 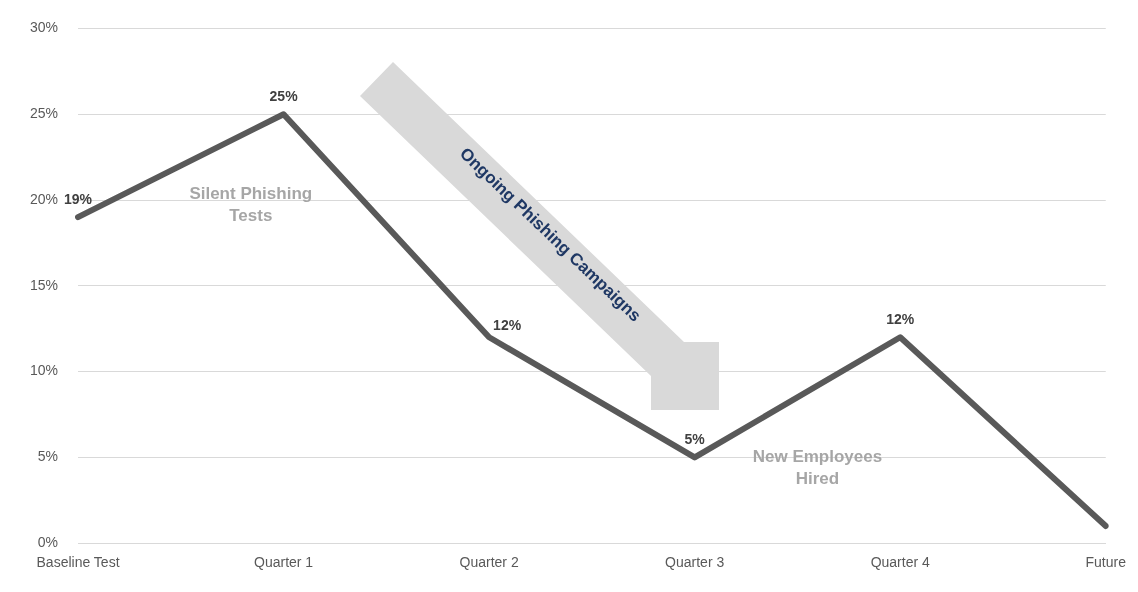 I want to click on y-tick-label: 25%, so click(x=44, y=113).